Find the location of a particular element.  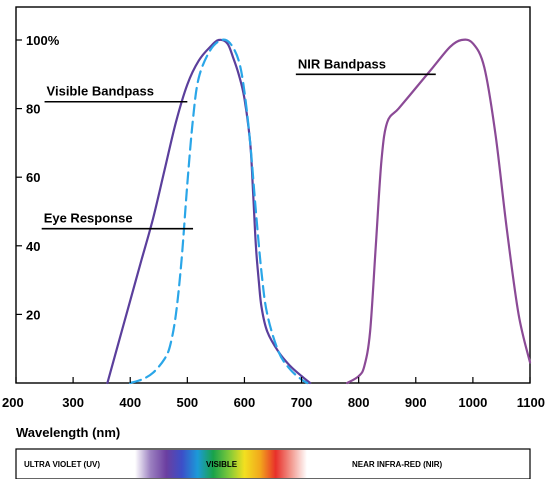

x-tick-label-300: 300 is located at coordinates (73, 402).